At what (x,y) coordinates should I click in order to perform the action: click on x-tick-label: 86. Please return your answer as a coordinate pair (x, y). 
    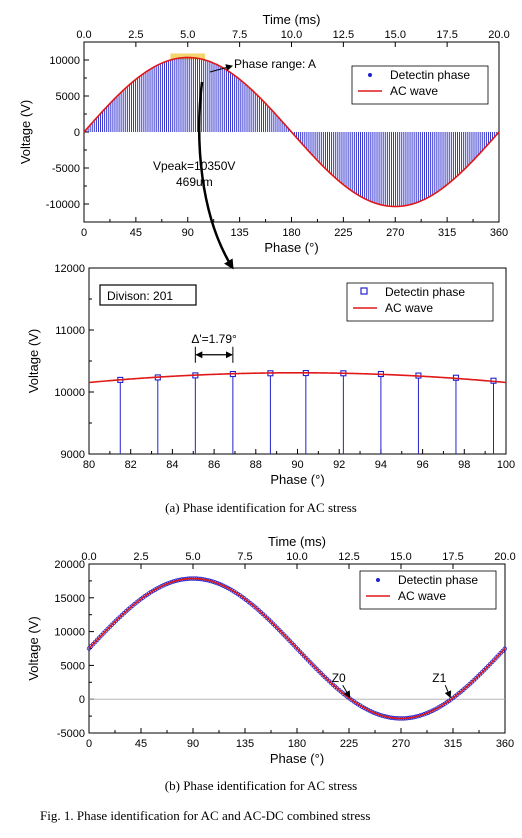
    Looking at the image, I should click on (214, 465).